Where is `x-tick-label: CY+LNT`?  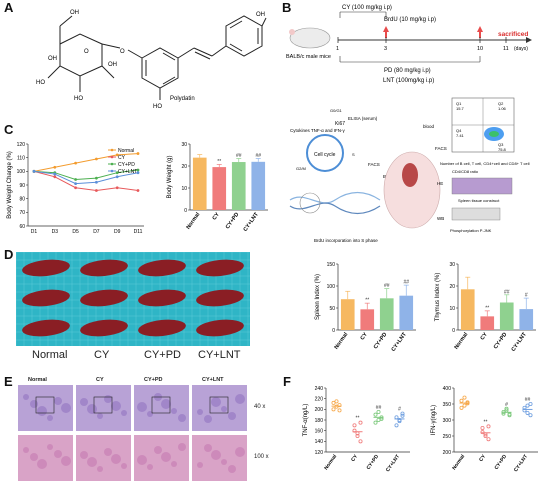
x-tick-label: CY+LNT is located at coordinates (520, 342).